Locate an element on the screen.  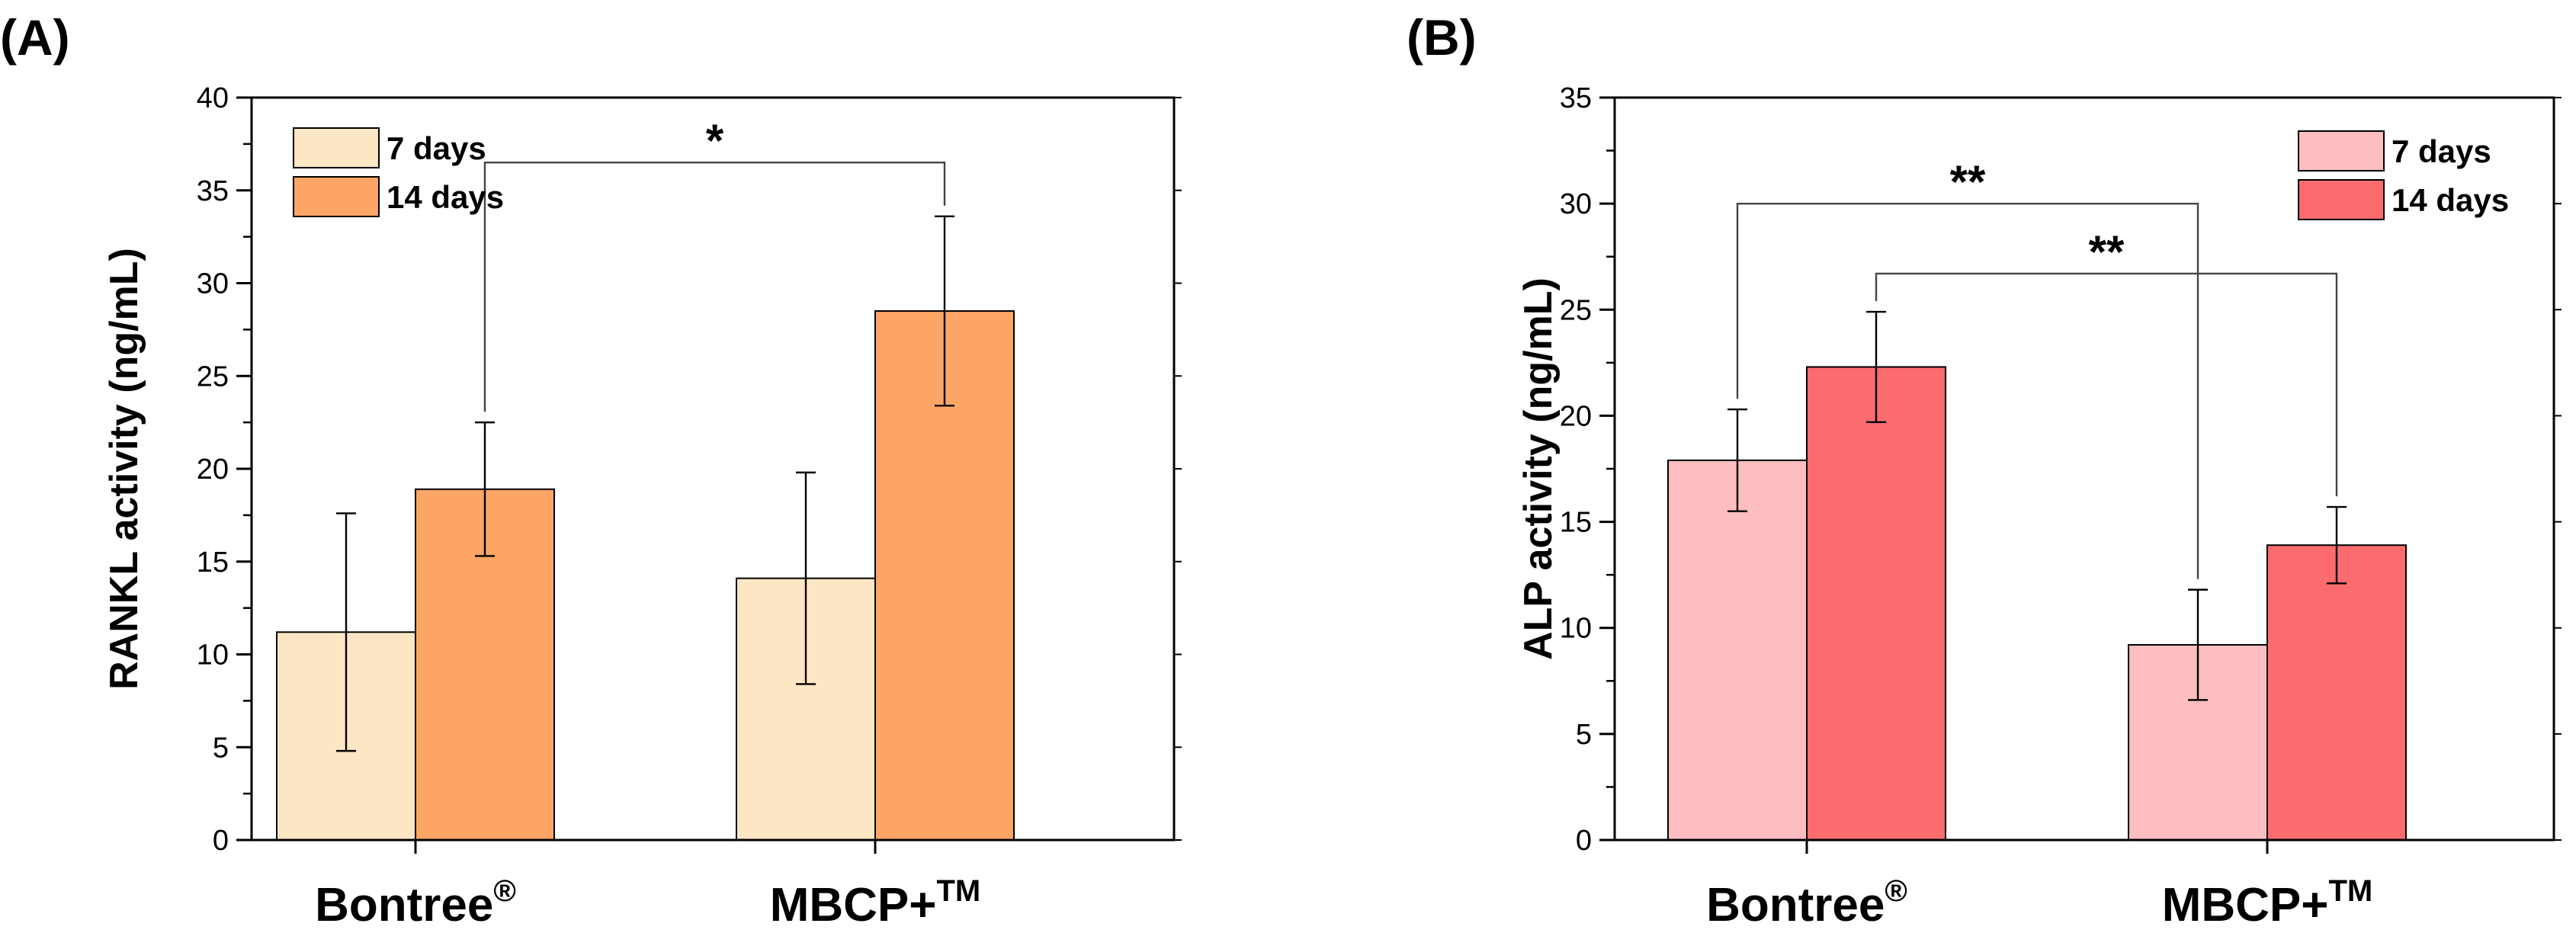
y-tick-label: 40 is located at coordinates (213, 98).